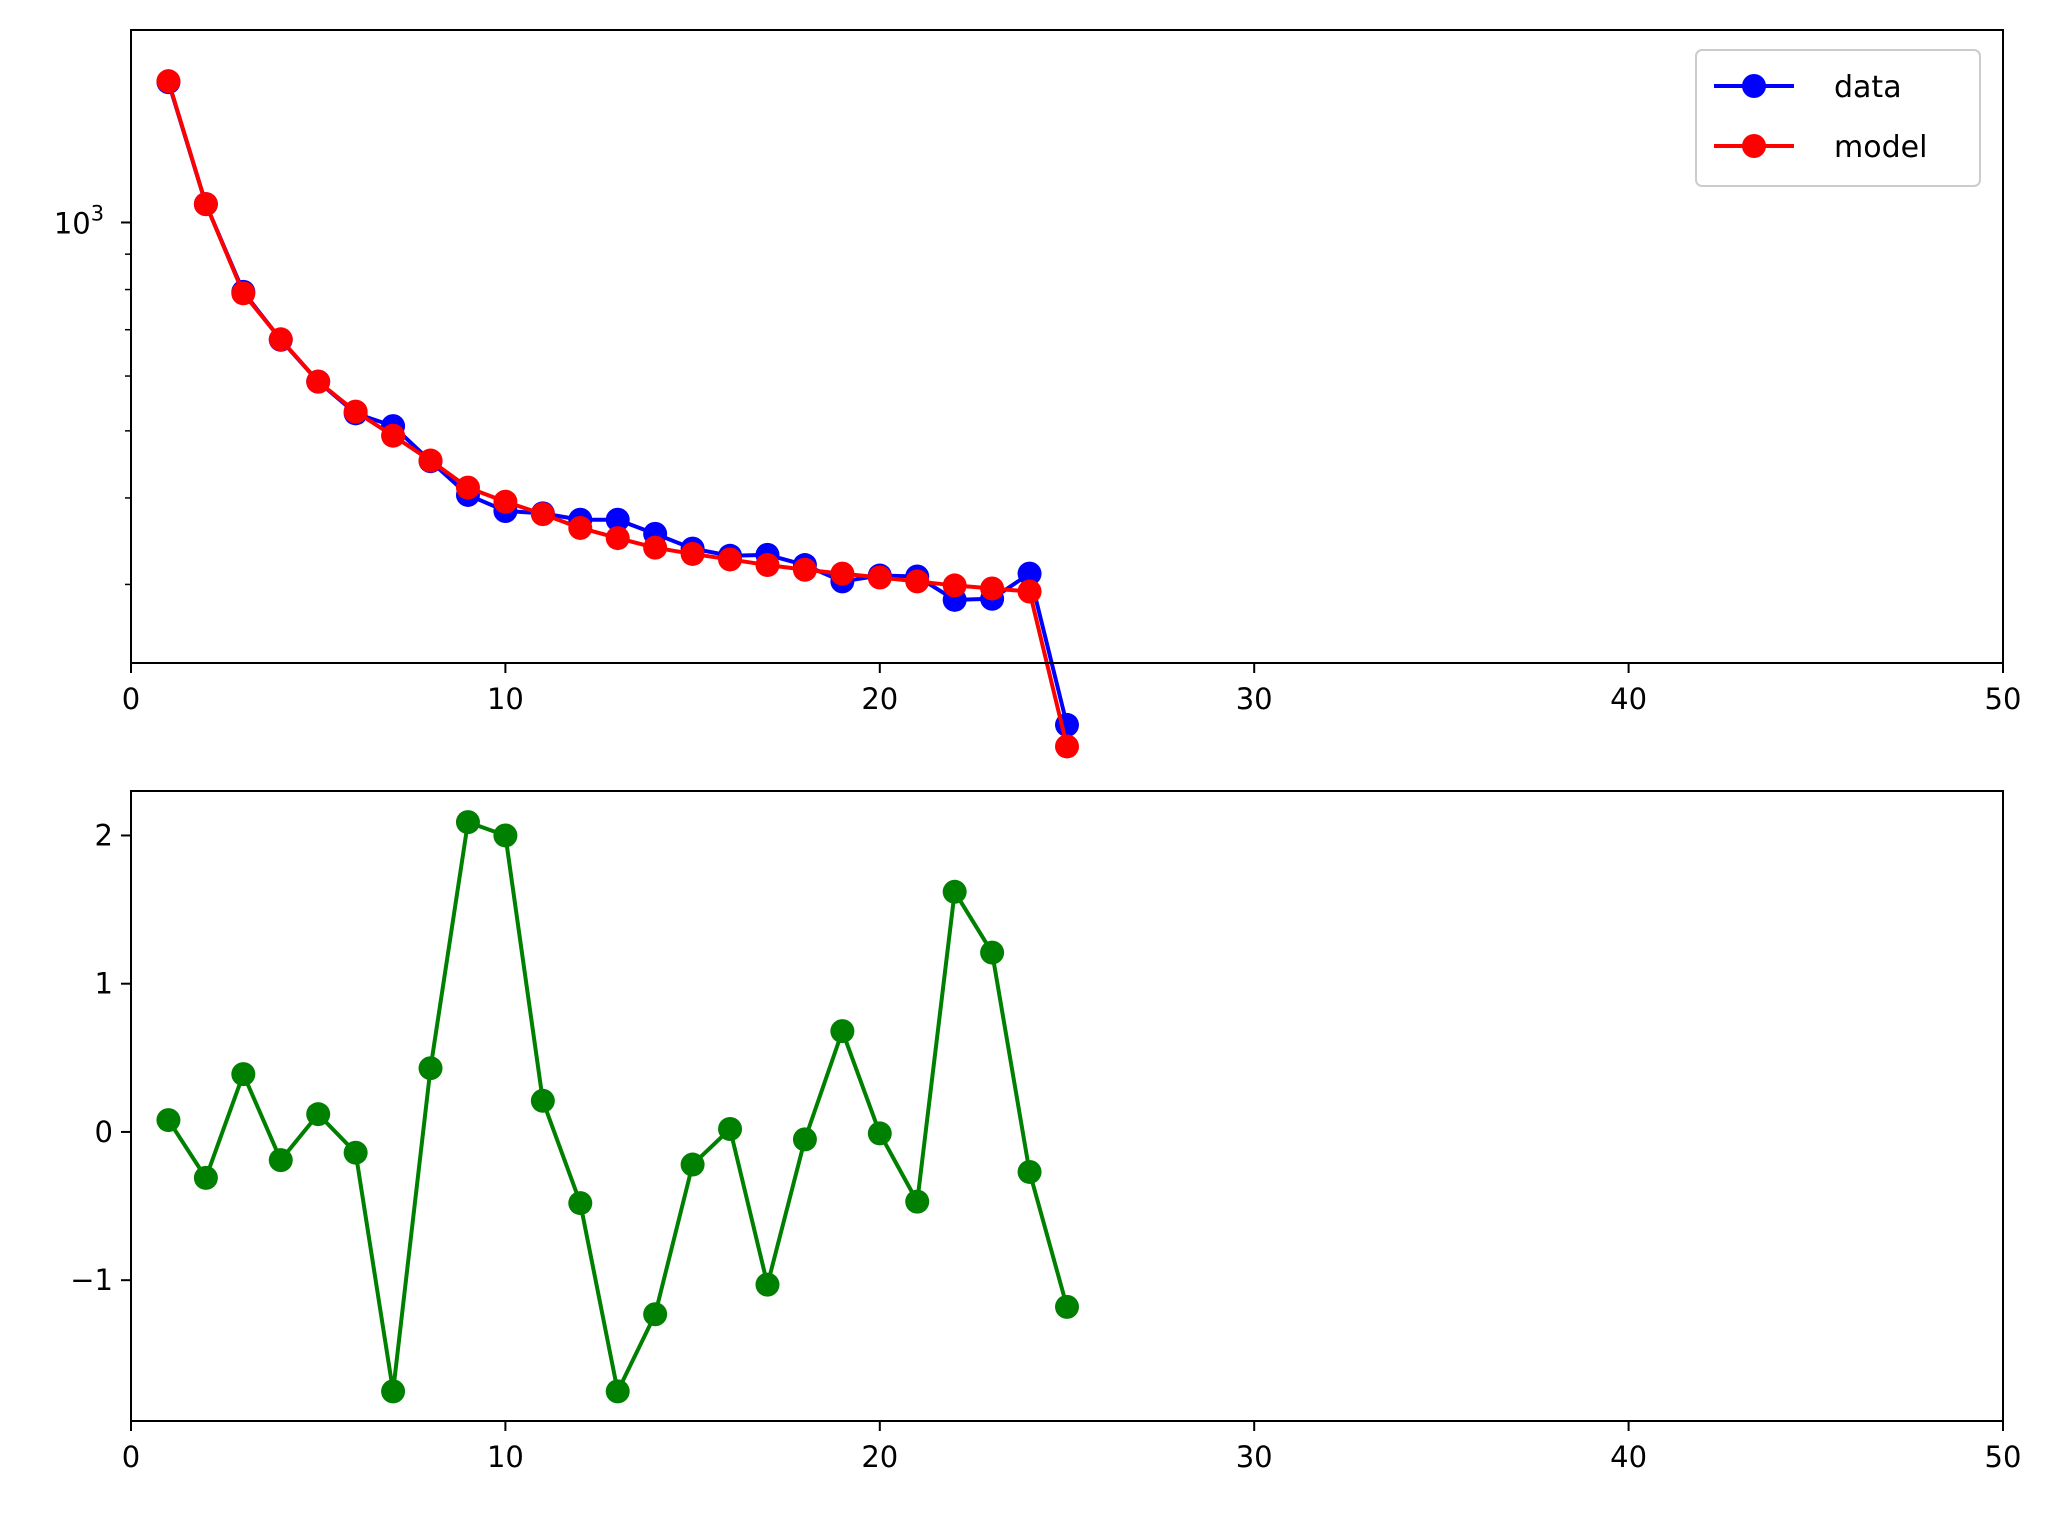  What do you see at coordinates (1628, 1457) in the screenshot?
I see `residual-x-tick-label: 40` at bounding box center [1628, 1457].